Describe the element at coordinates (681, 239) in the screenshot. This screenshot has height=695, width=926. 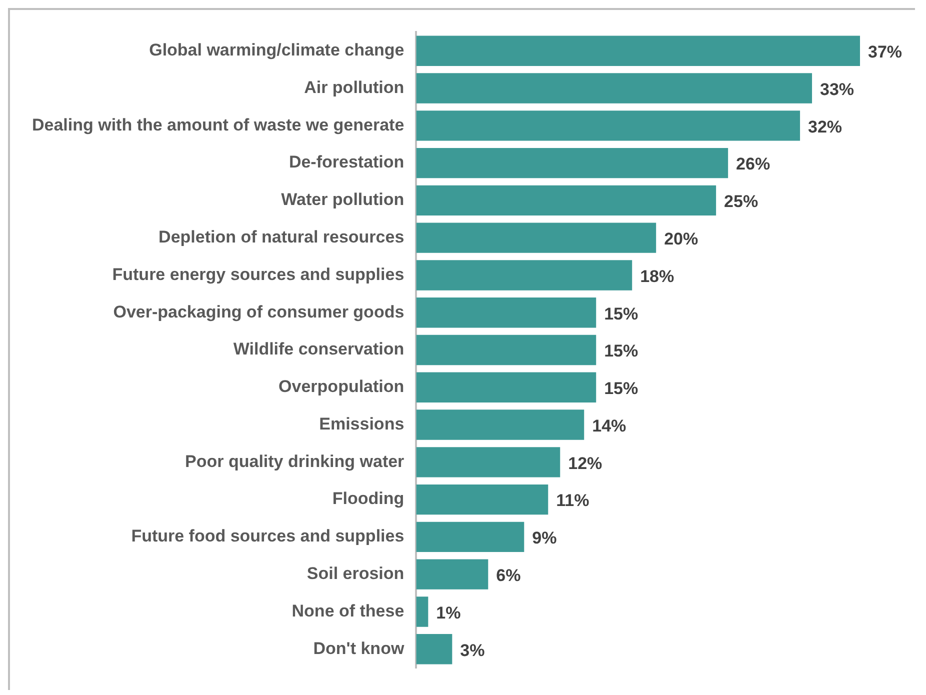
I see `data-label: 20%` at that location.